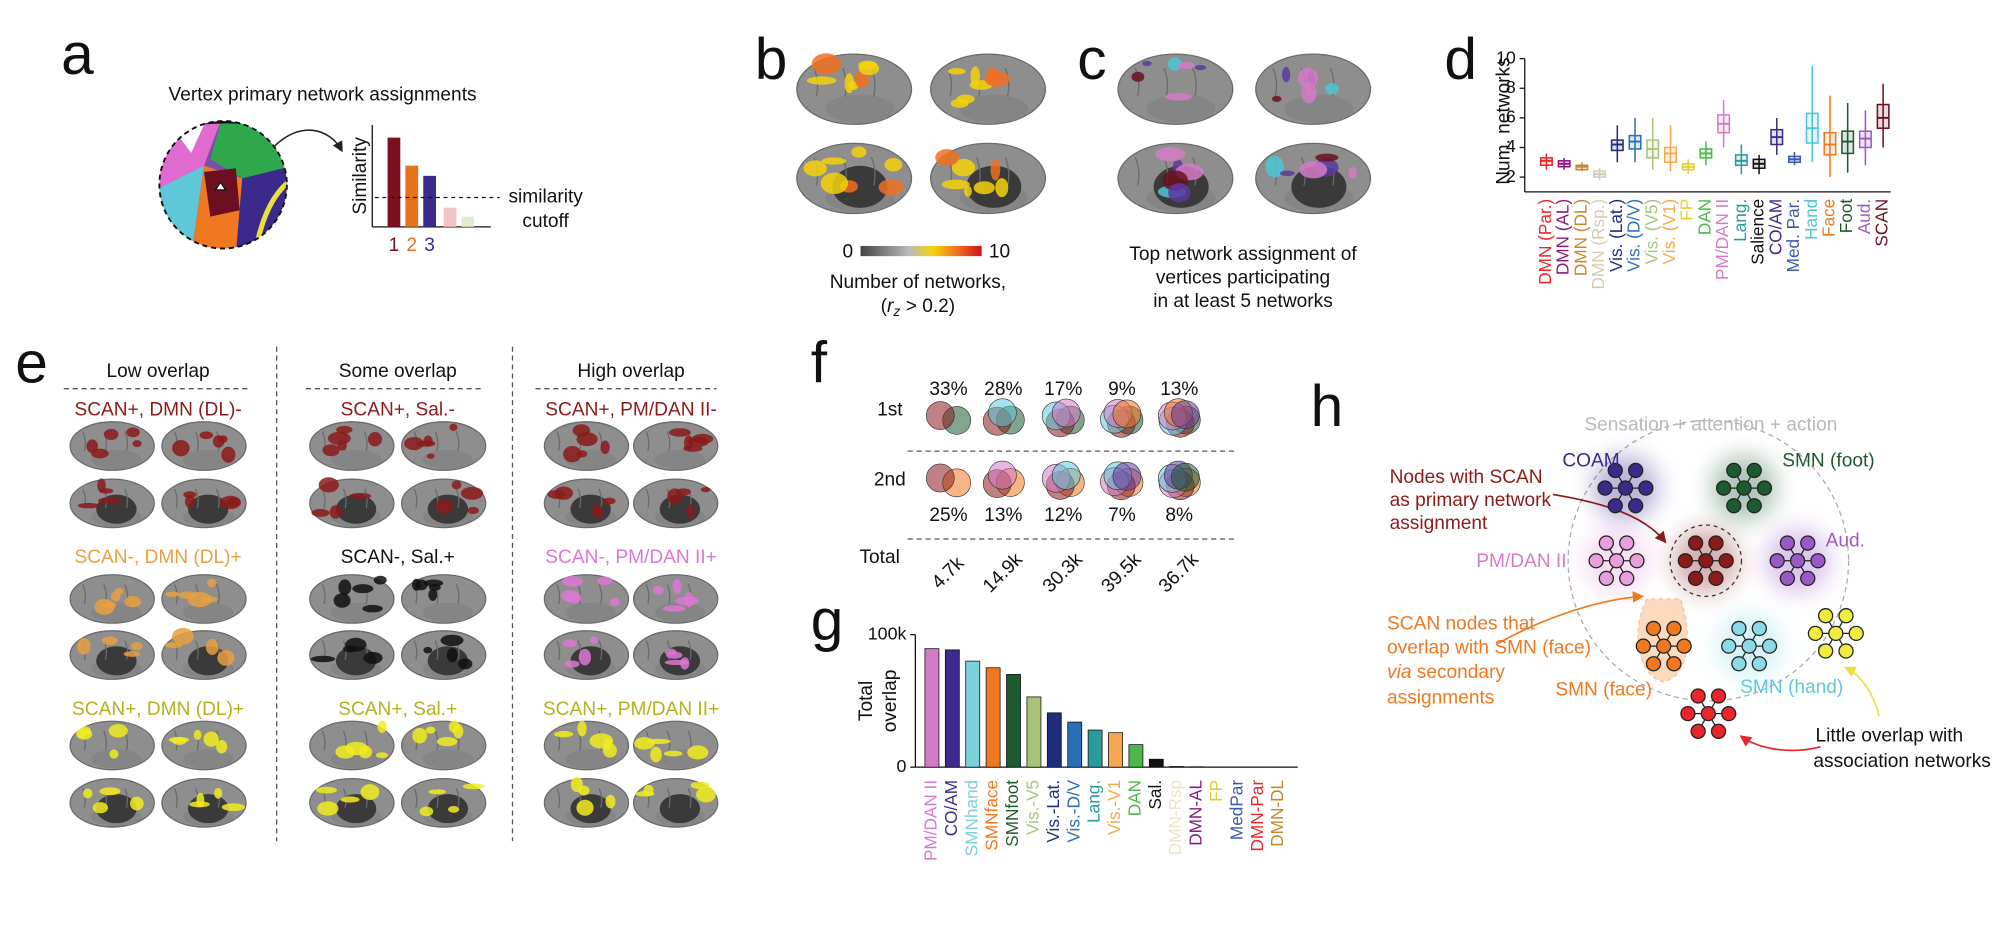 The width and height of the screenshot is (1999, 929). Describe the element at coordinates (918, 307) in the screenshot. I see `caption: (rz > 0.2)` at that location.